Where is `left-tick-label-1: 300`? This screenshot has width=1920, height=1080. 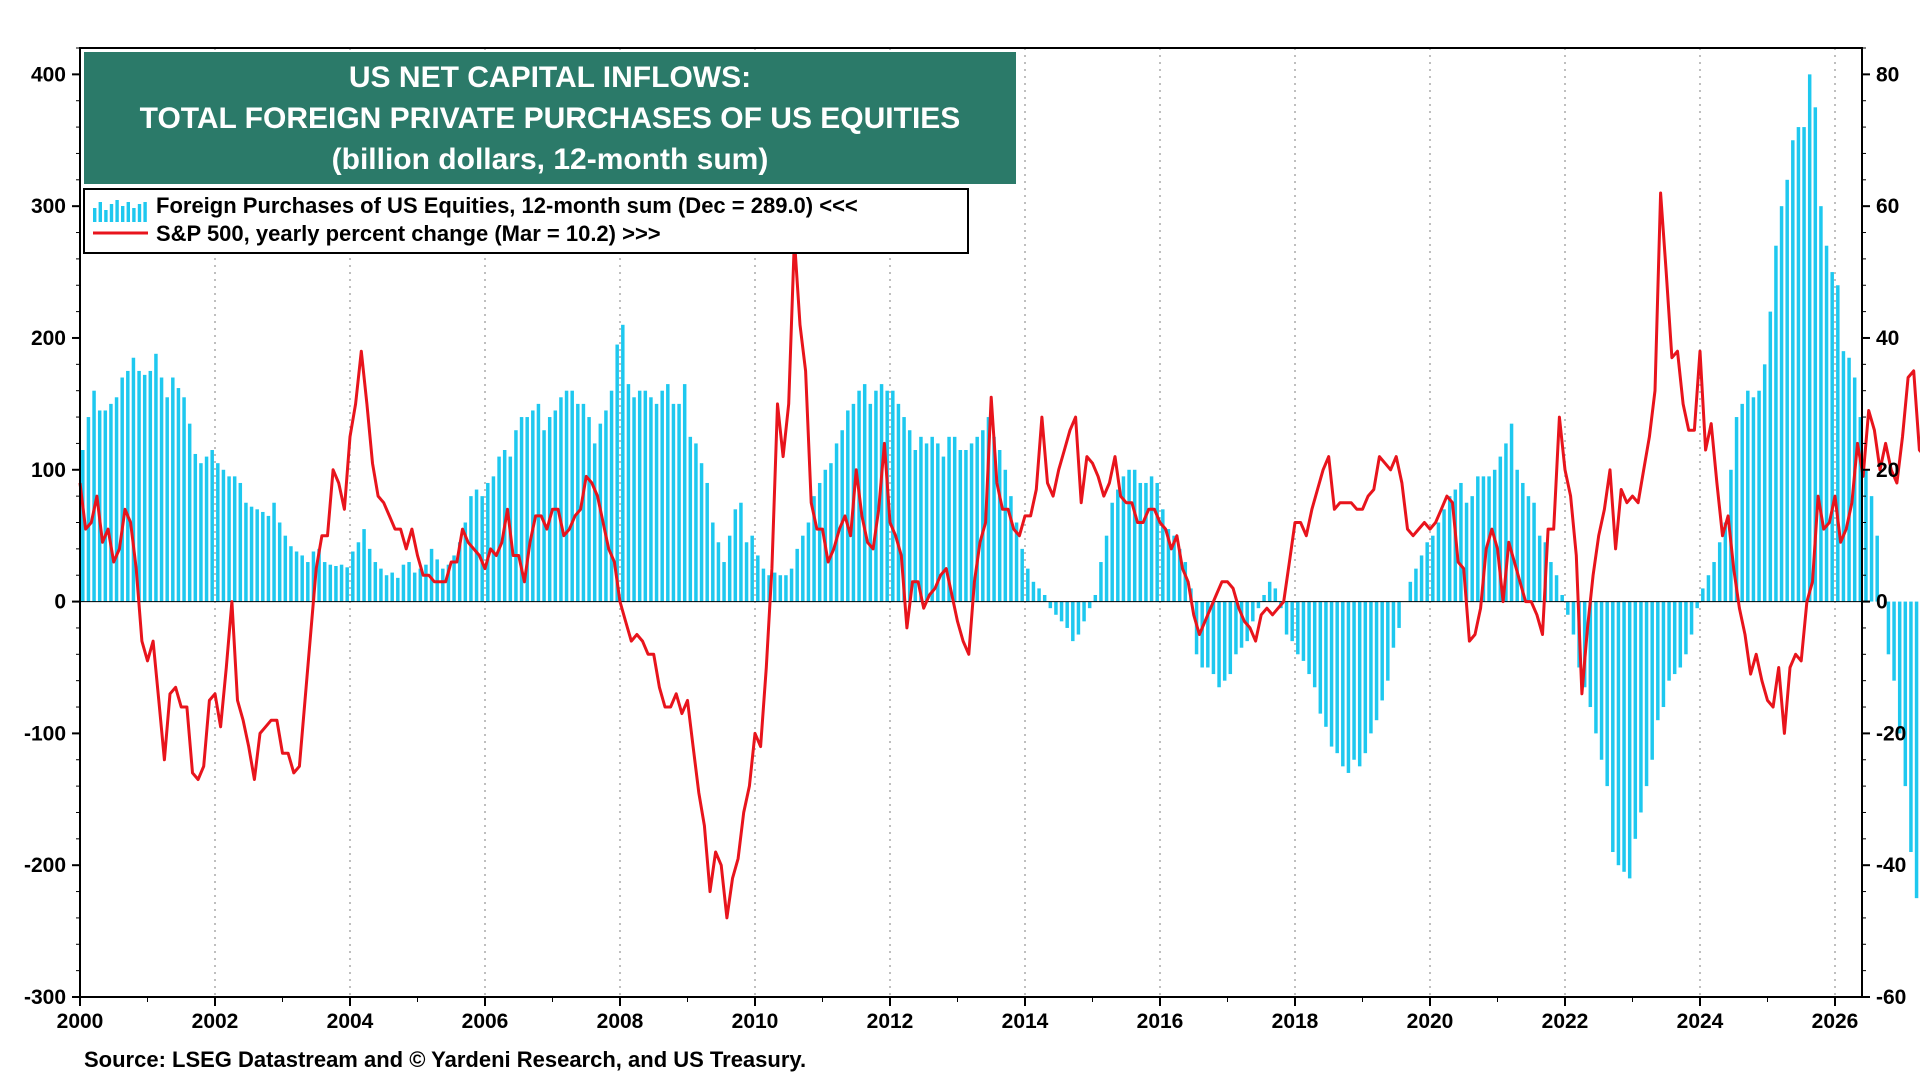
left-tick-label-1: 300 is located at coordinates (48, 206).